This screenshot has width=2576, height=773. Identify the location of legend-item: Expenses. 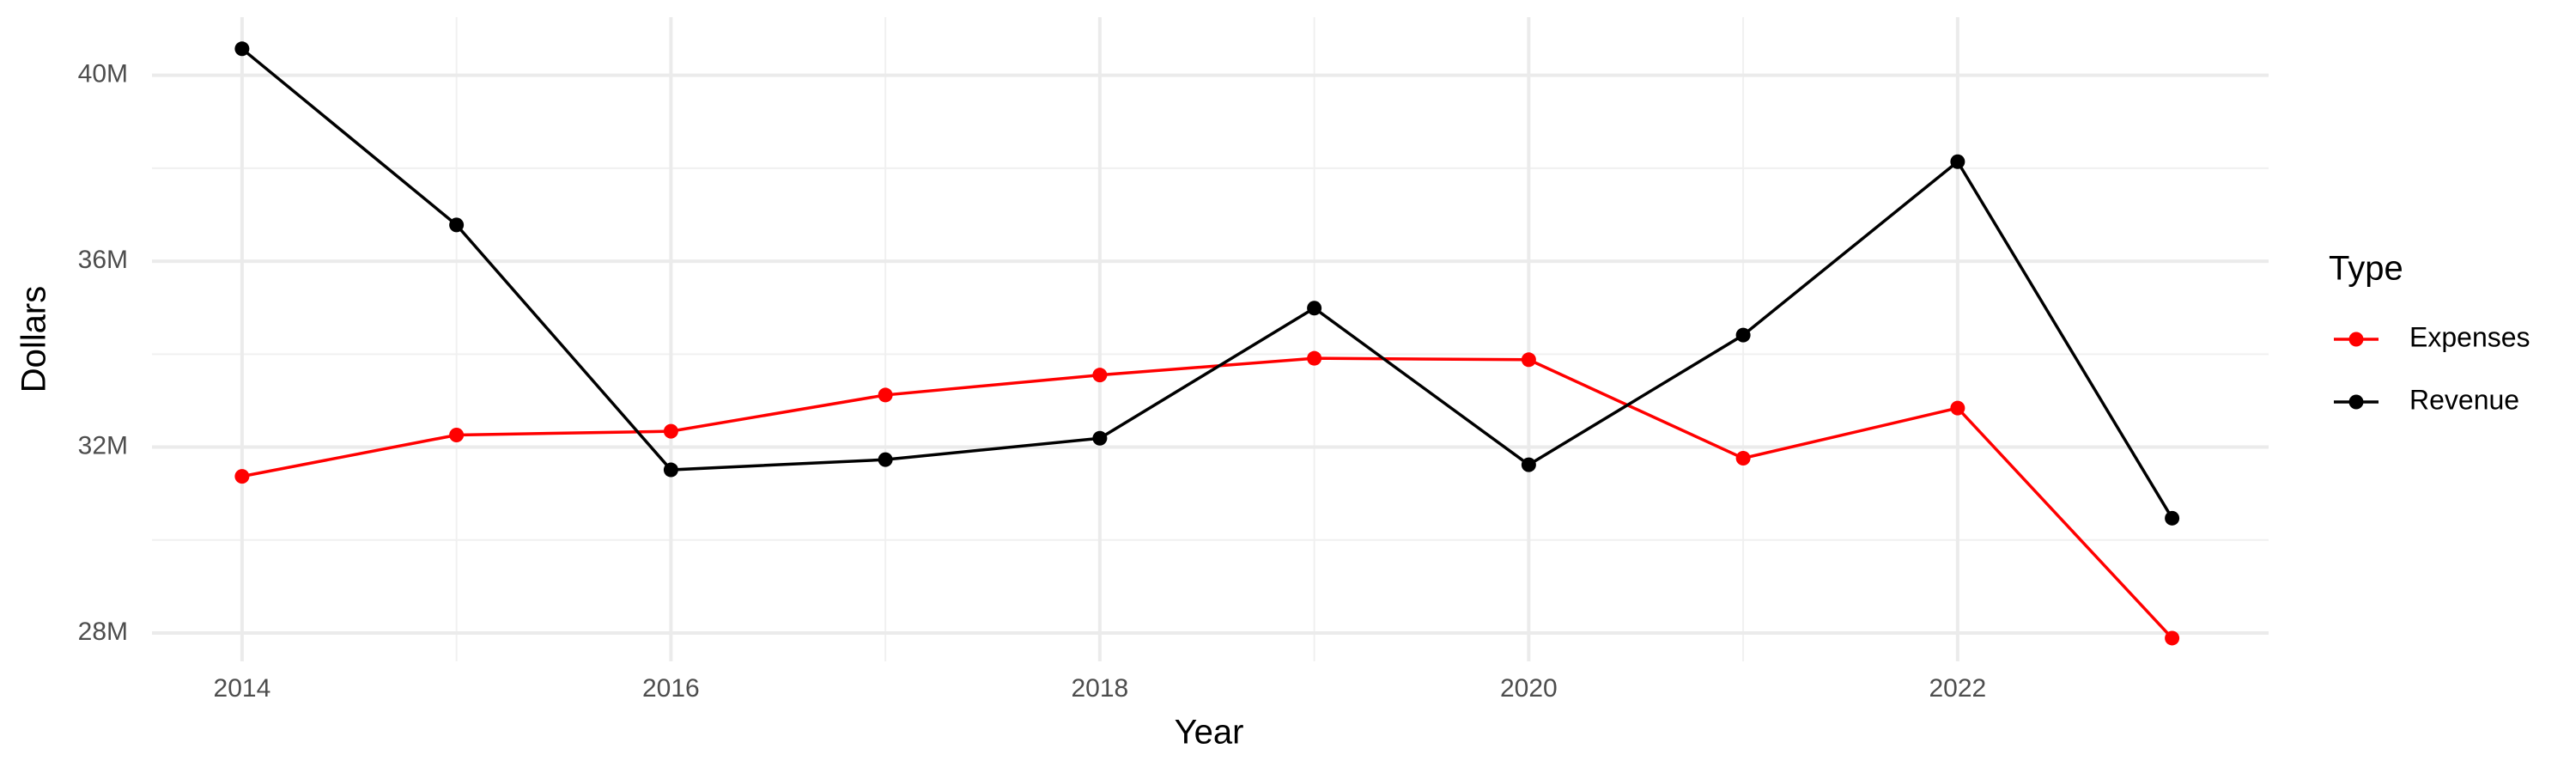
(2432, 336).